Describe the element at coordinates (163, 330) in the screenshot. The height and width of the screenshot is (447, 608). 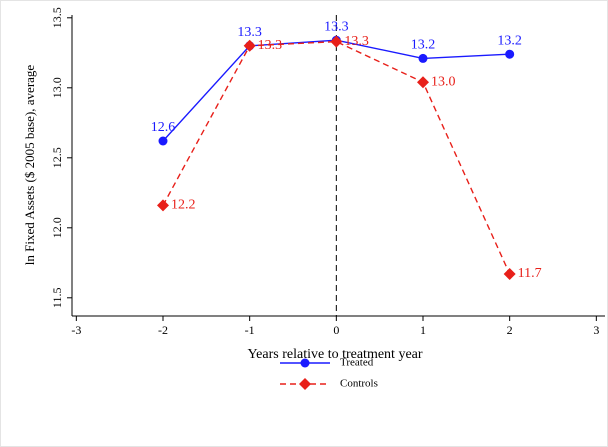
I see `x-tick-label: -2` at that location.